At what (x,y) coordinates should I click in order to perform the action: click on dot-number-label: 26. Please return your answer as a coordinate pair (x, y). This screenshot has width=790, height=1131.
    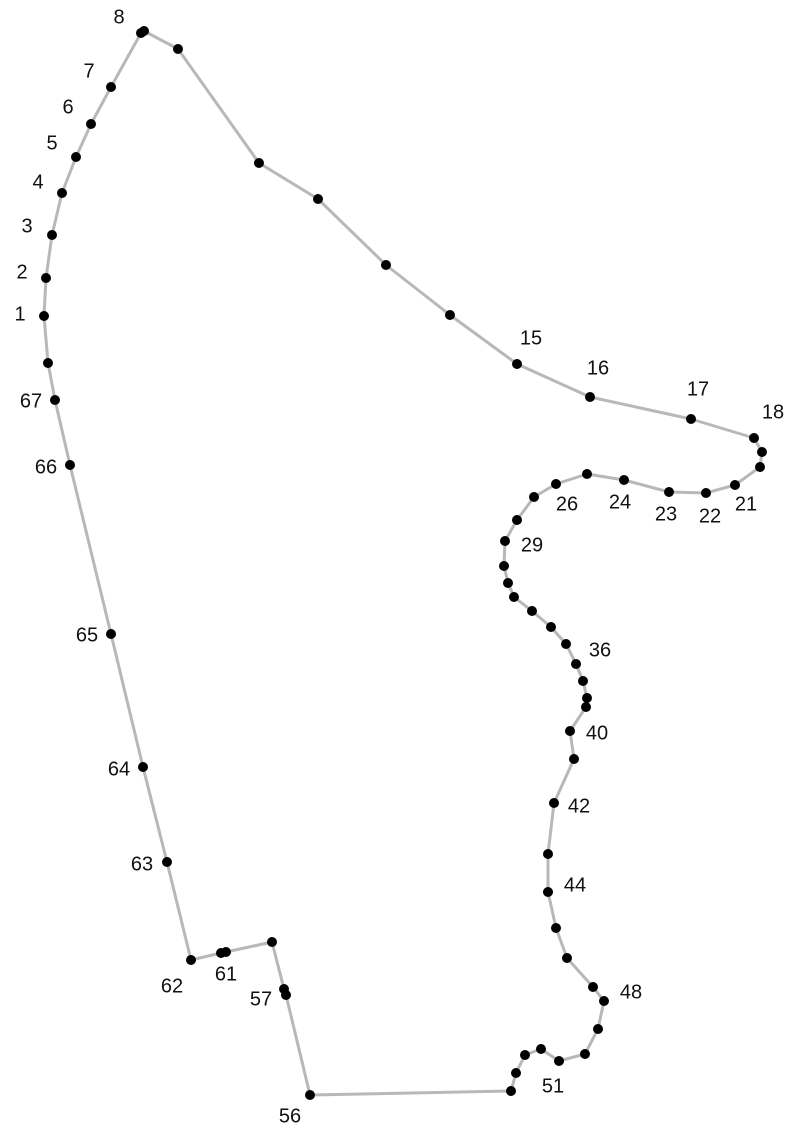
    Looking at the image, I should click on (567, 504).